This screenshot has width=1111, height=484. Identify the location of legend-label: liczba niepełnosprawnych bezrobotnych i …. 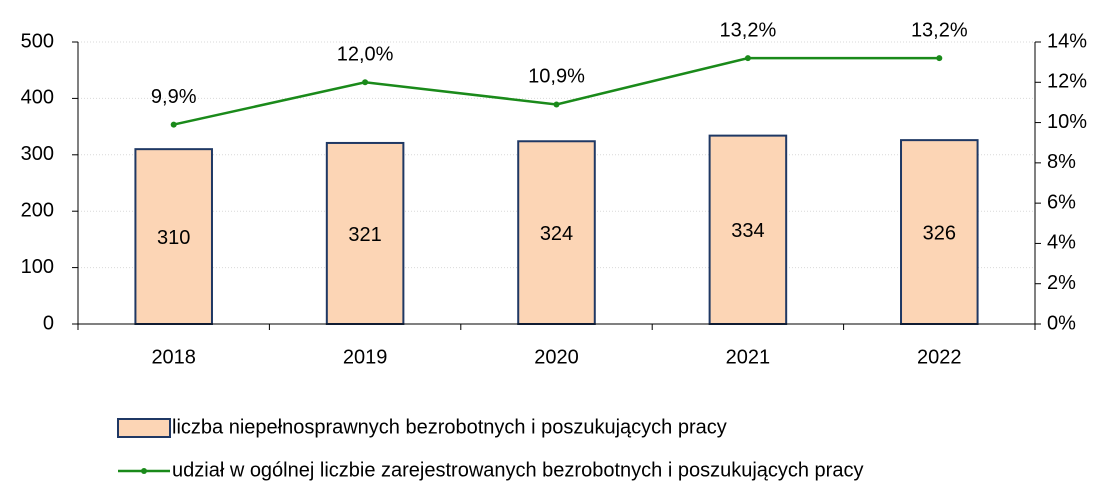
(449, 427).